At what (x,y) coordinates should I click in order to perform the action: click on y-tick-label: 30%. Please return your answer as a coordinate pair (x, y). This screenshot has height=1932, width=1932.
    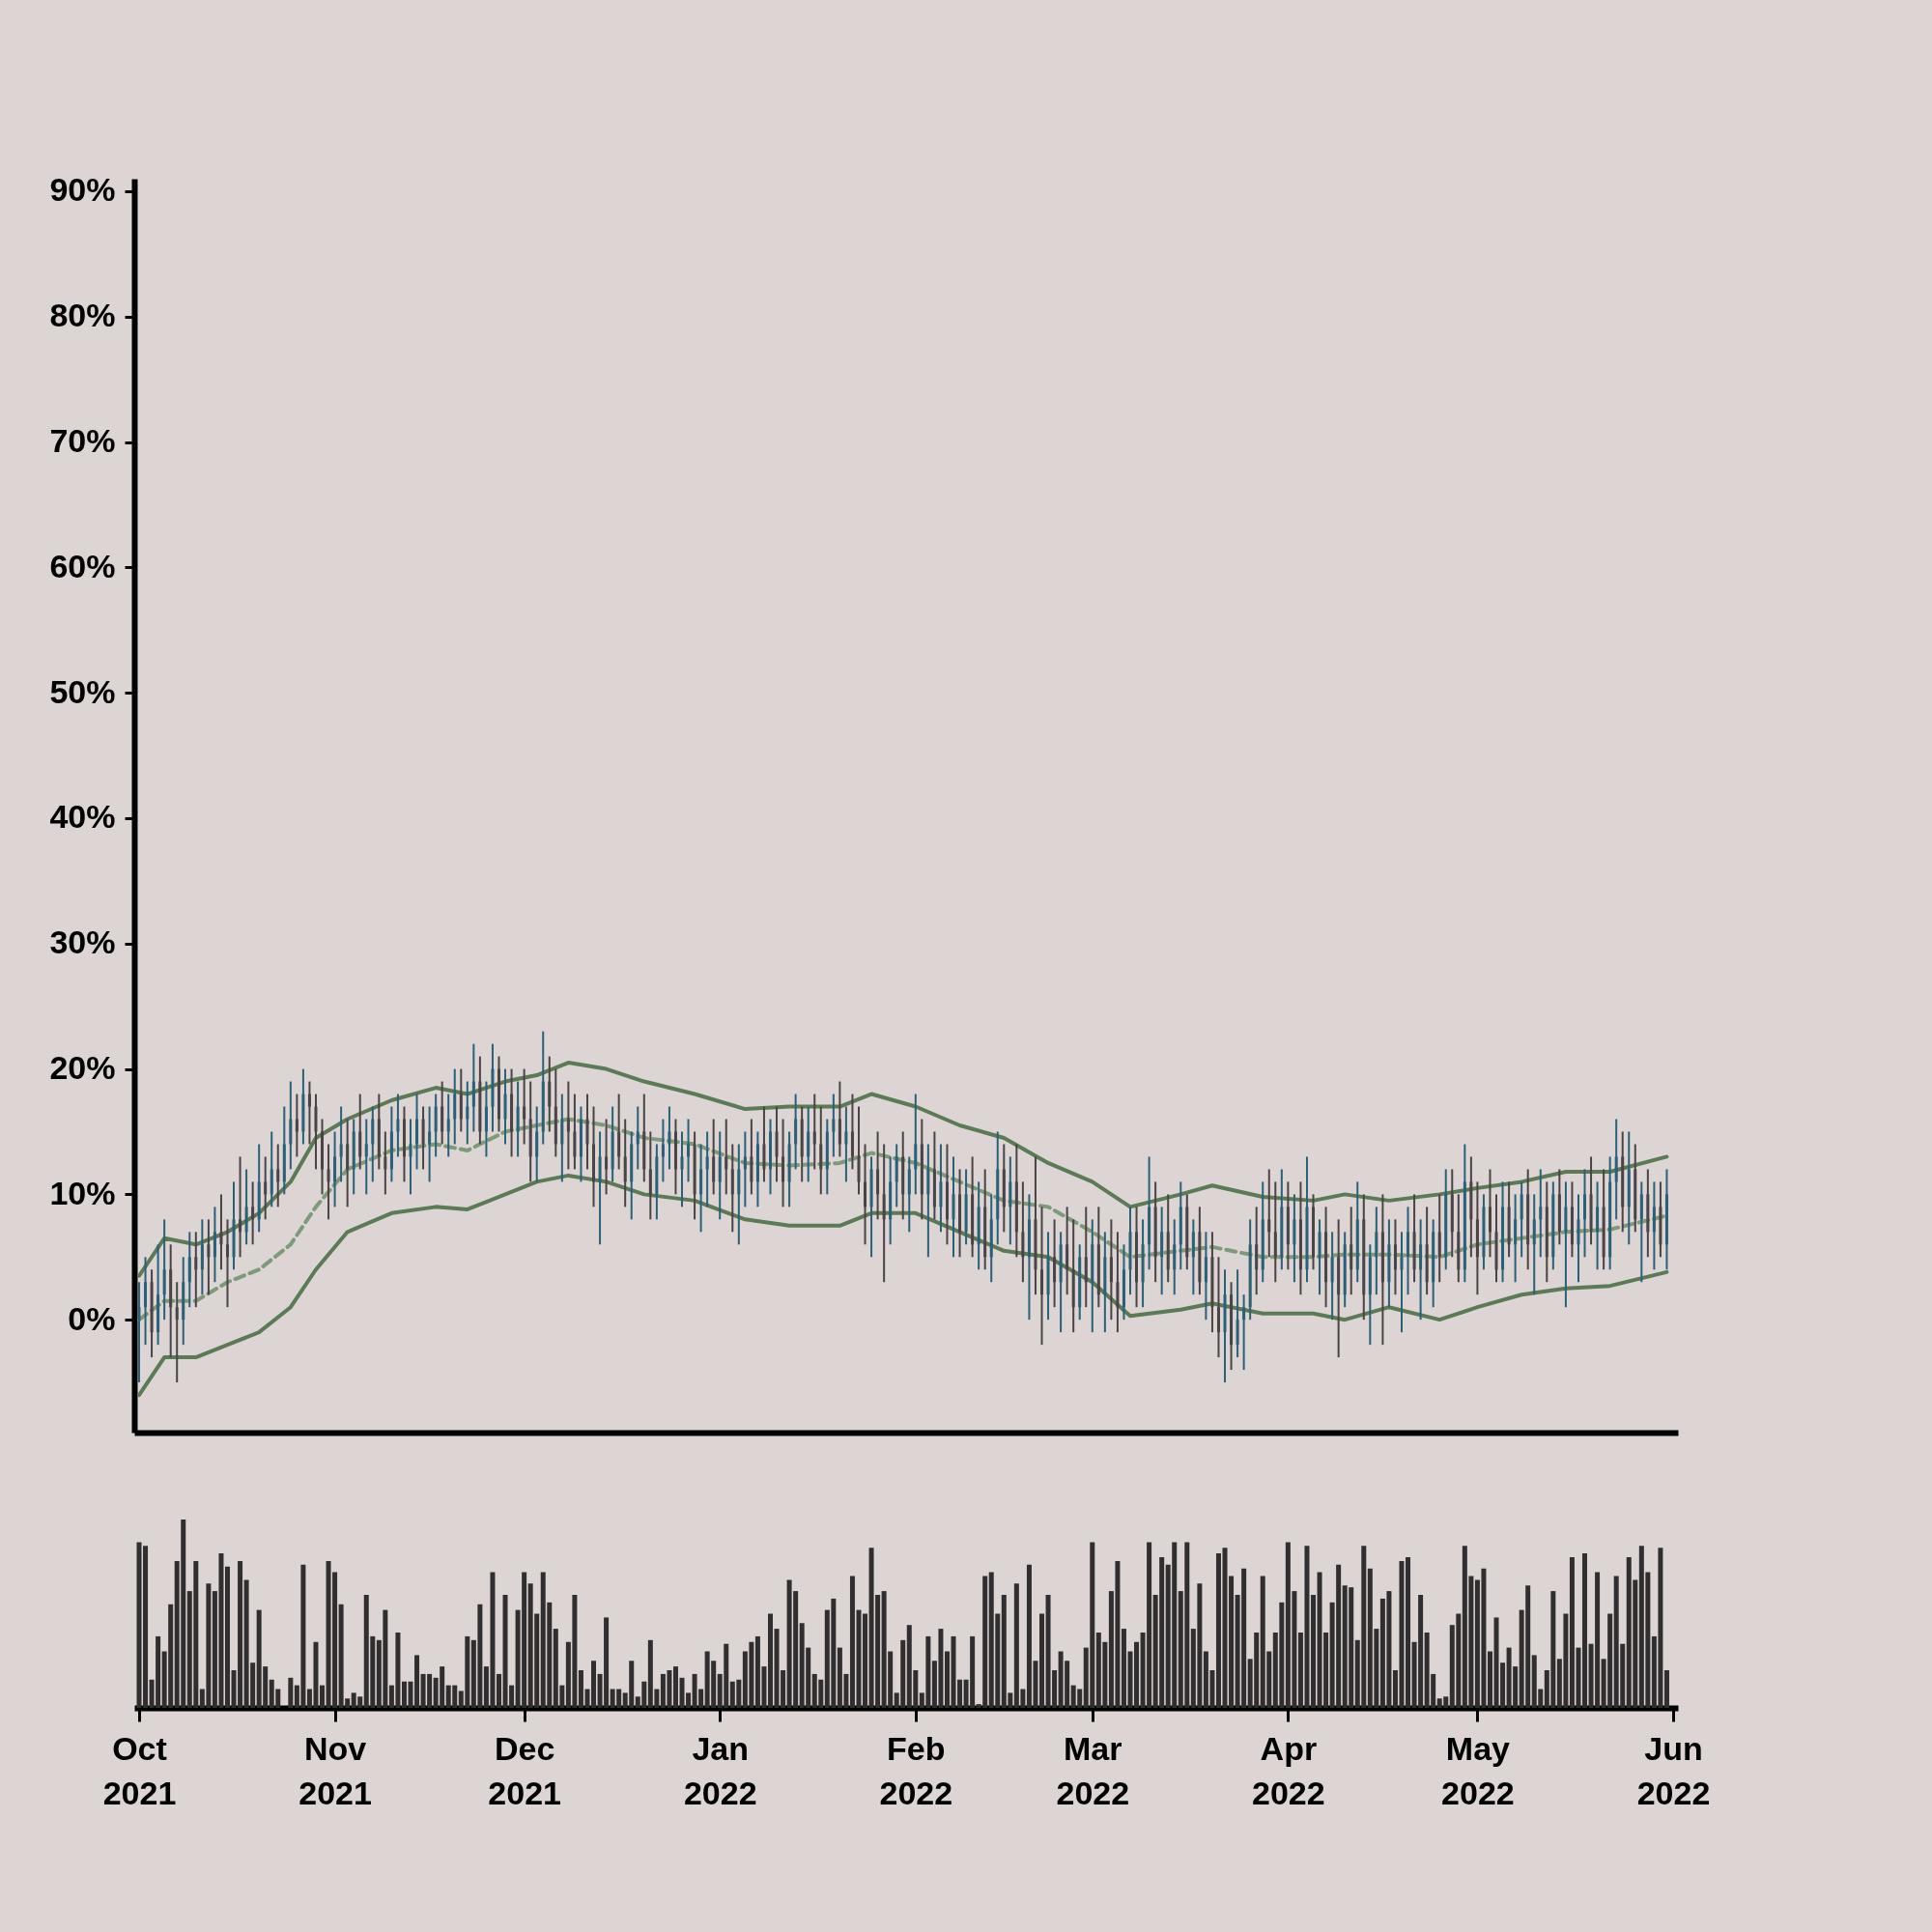
    Looking at the image, I should click on (82, 942).